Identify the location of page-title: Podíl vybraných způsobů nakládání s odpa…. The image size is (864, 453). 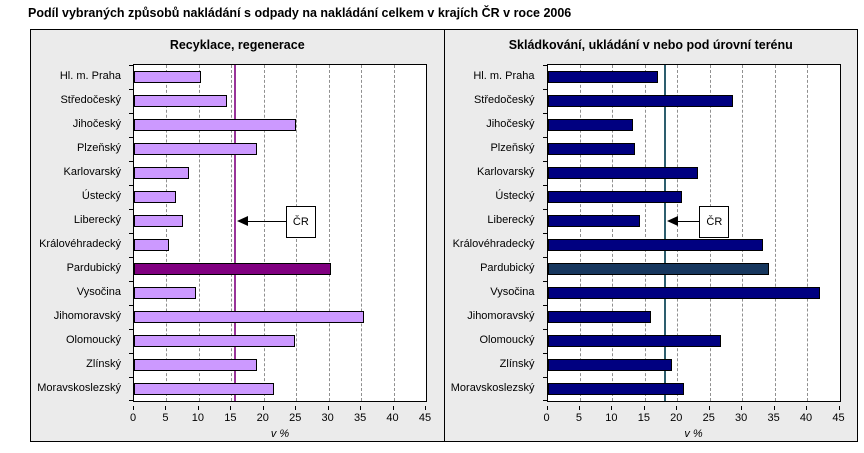
(300, 13).